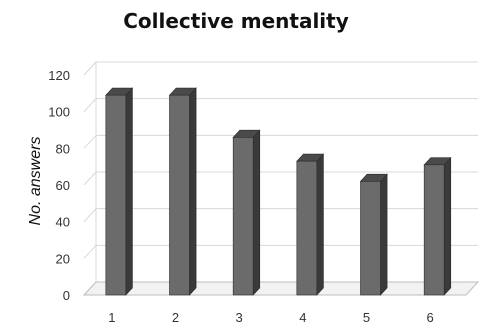 The width and height of the screenshot is (496, 326). I want to click on x-tick-label: 3, so click(239, 317).